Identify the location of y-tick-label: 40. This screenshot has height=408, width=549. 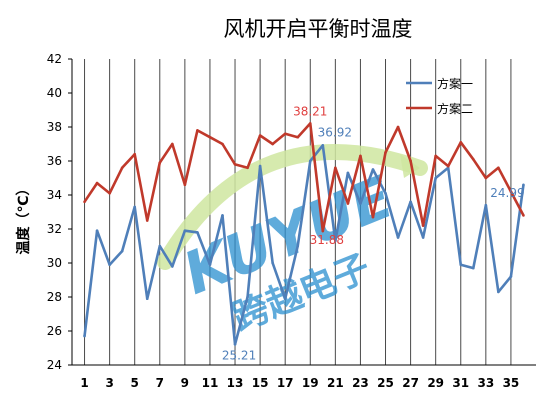
(54, 93).